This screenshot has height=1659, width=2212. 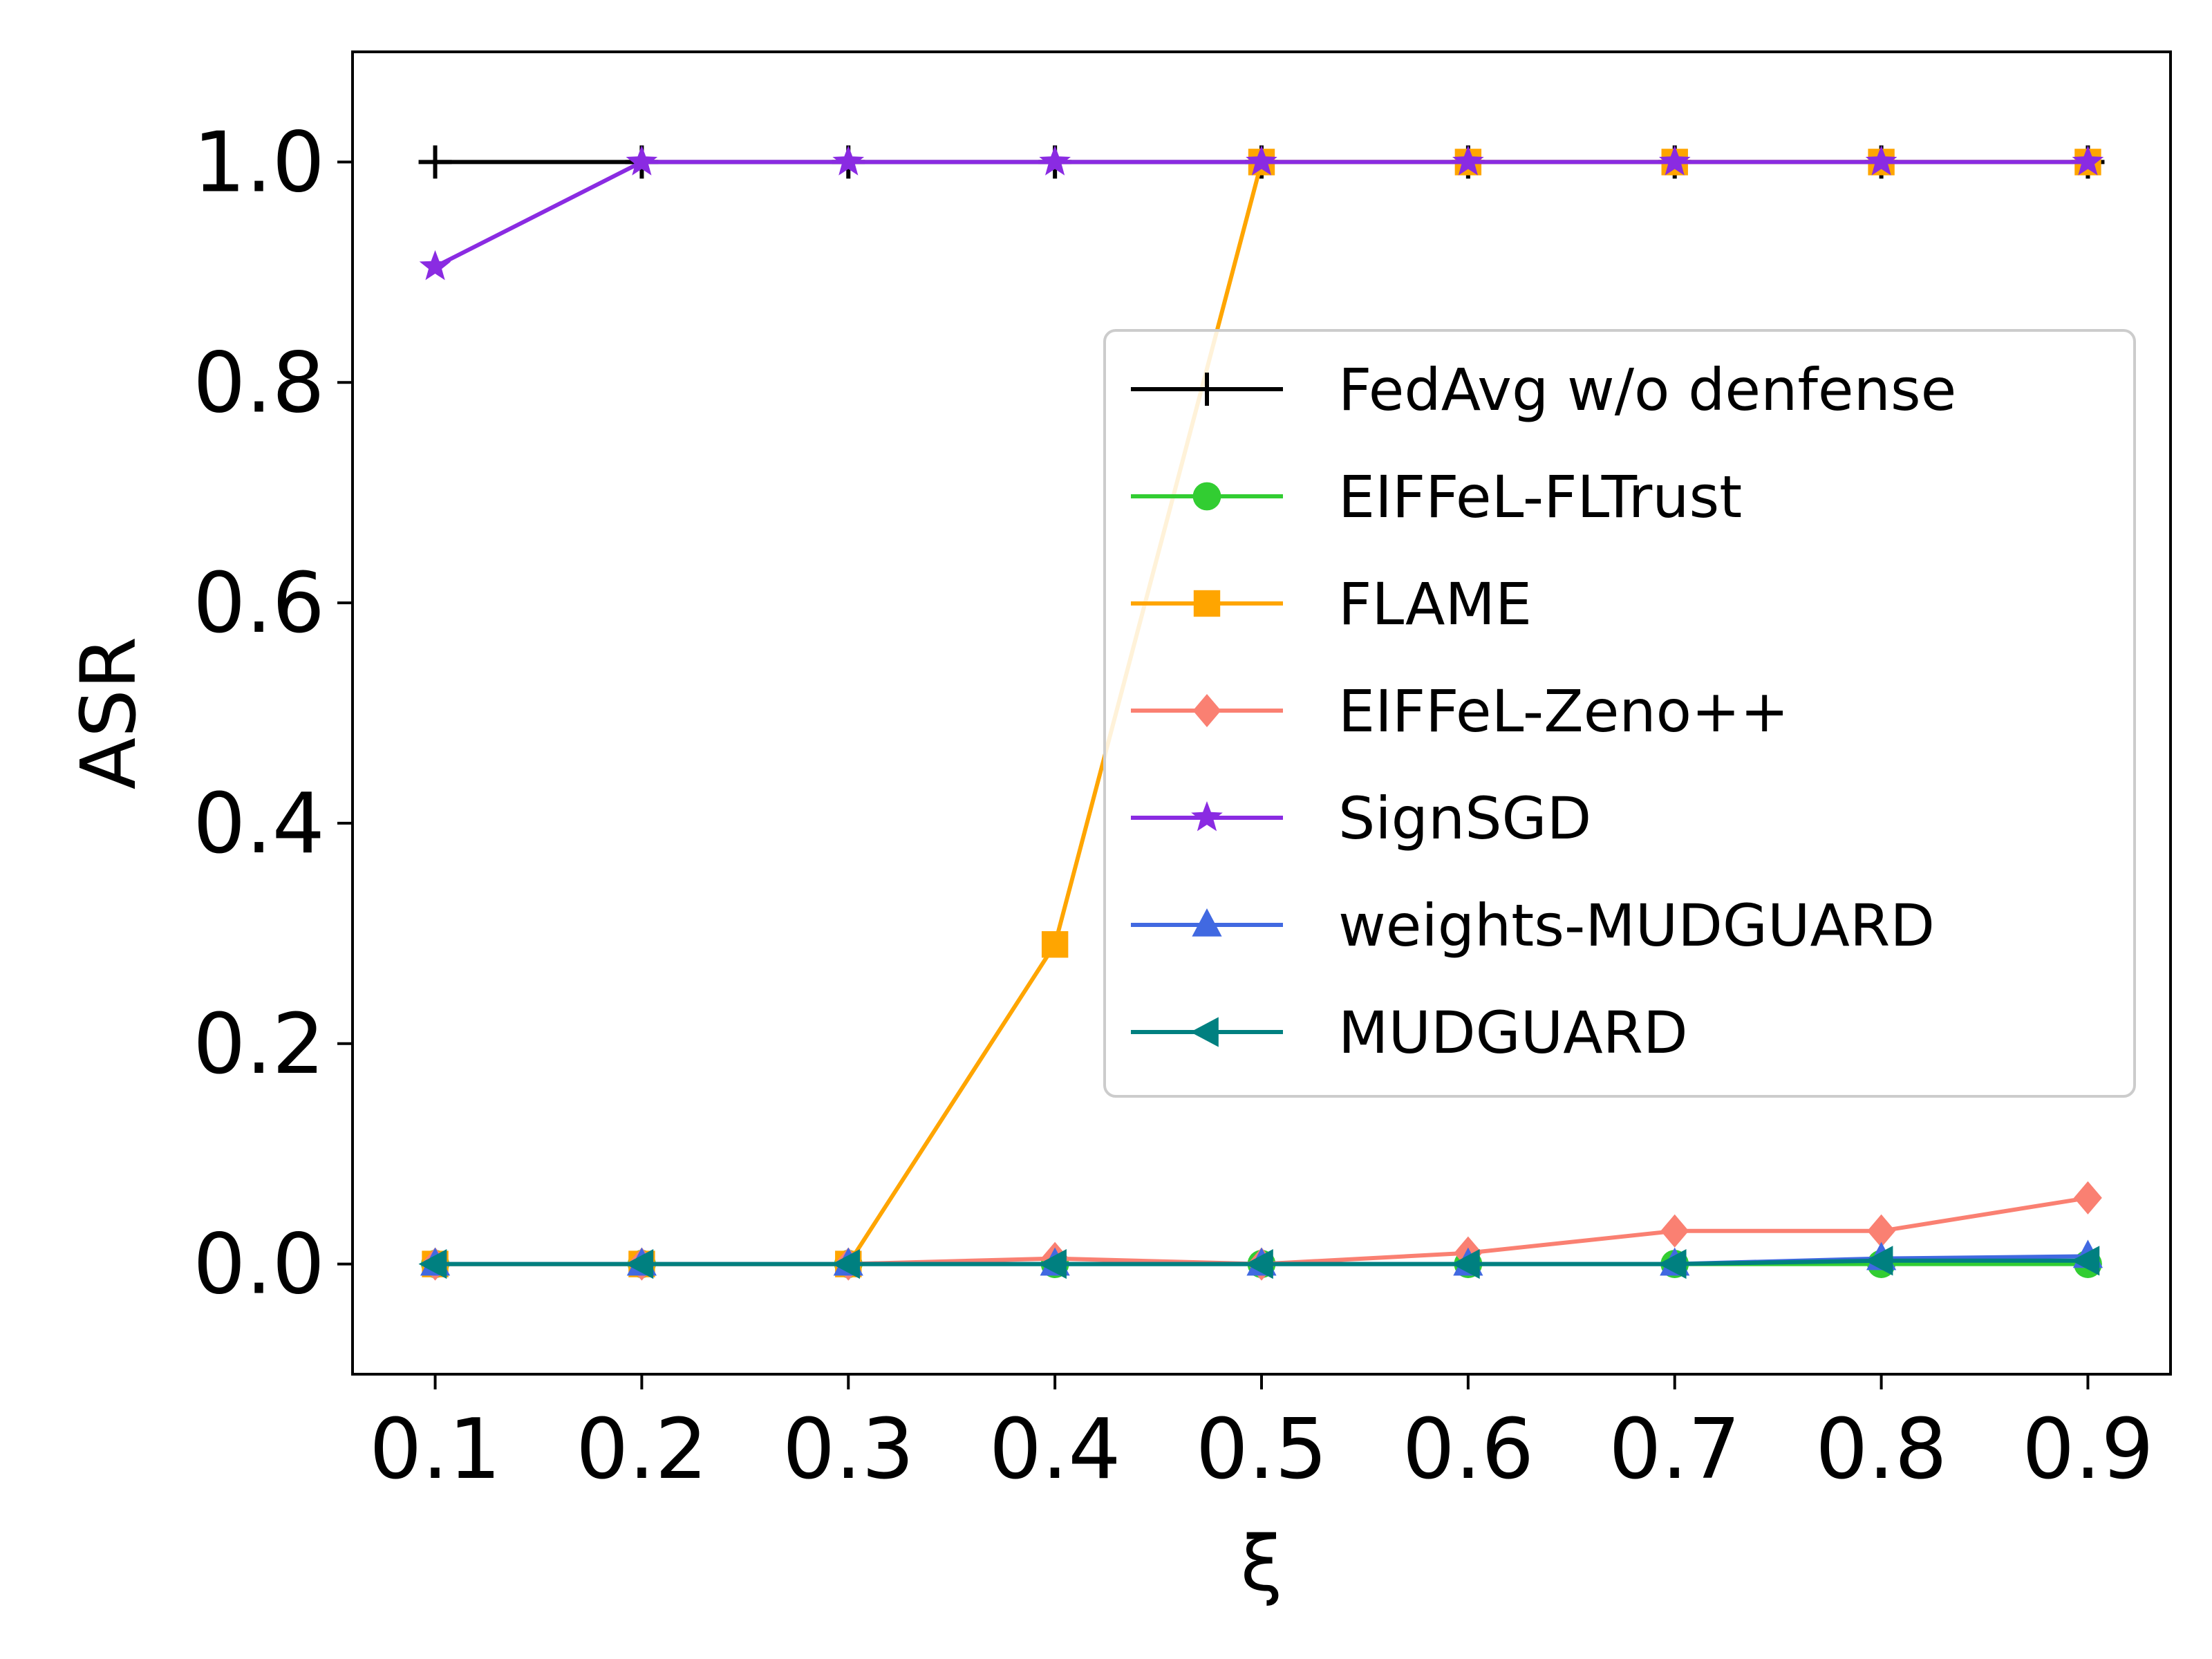 What do you see at coordinates (1563, 711) in the screenshot?
I see `legend-label: EIFFeL-Zeno++` at bounding box center [1563, 711].